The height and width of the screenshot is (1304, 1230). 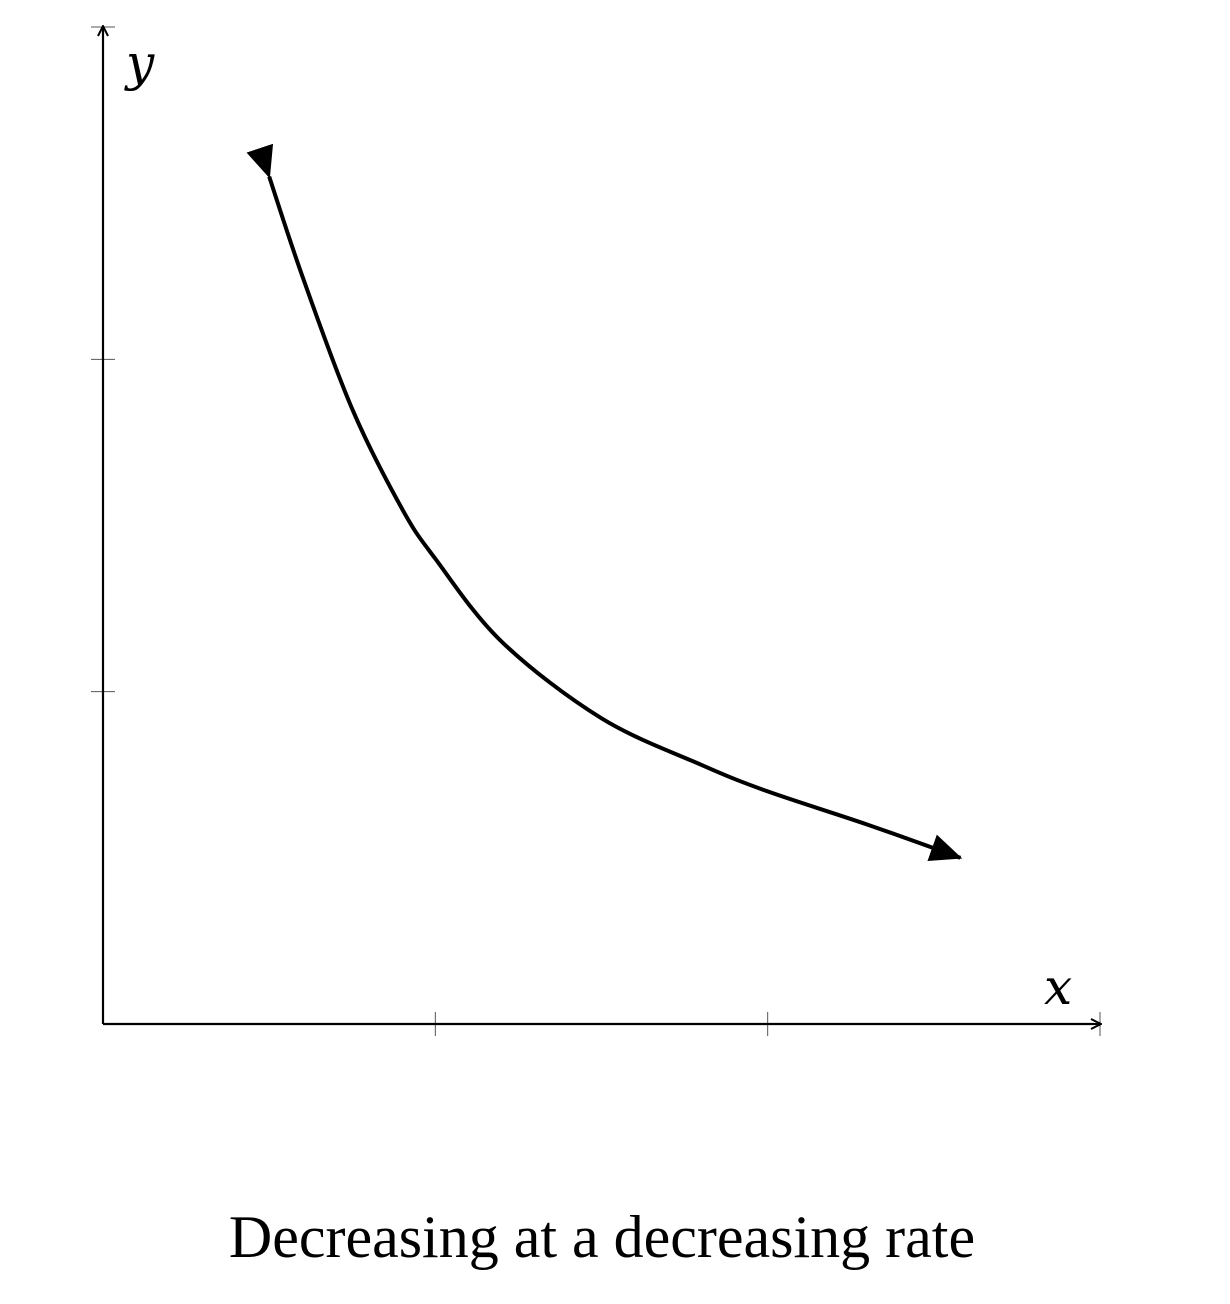 I want to click on x-axis-label: x, so click(x=1058, y=987).